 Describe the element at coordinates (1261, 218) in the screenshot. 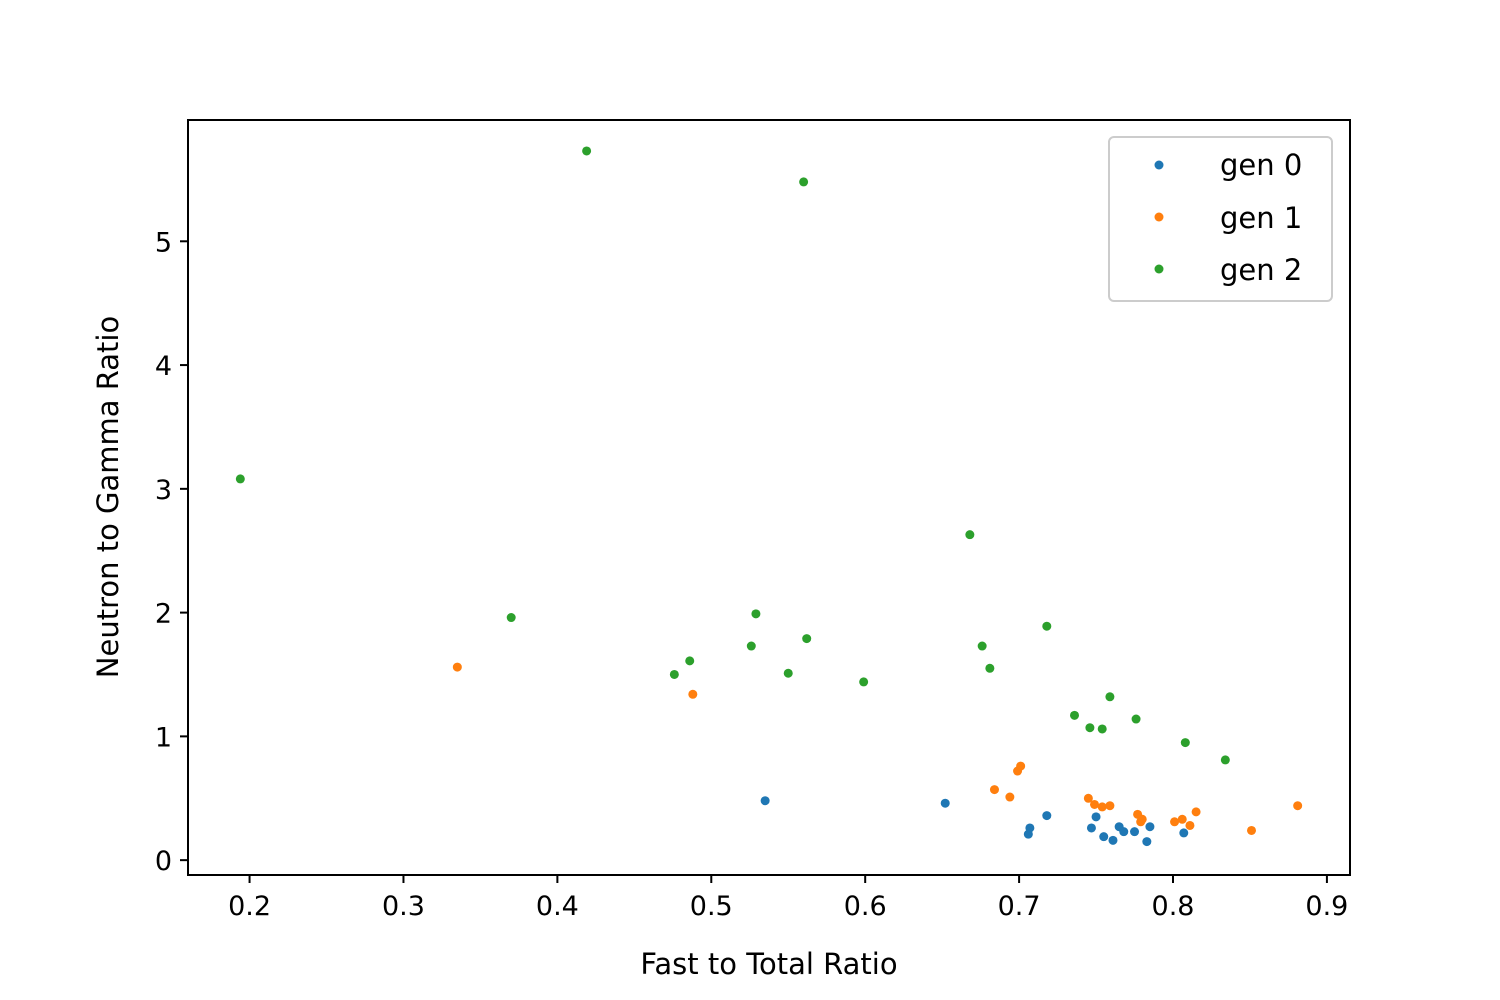

I see `legend-label-gen-1: gen 1` at that location.